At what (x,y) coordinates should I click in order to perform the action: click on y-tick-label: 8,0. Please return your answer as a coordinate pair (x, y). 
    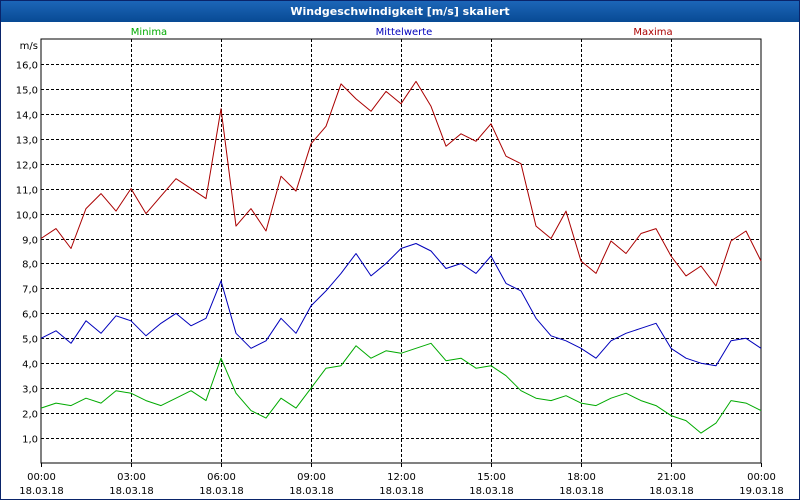
    Looking at the image, I should click on (30, 265).